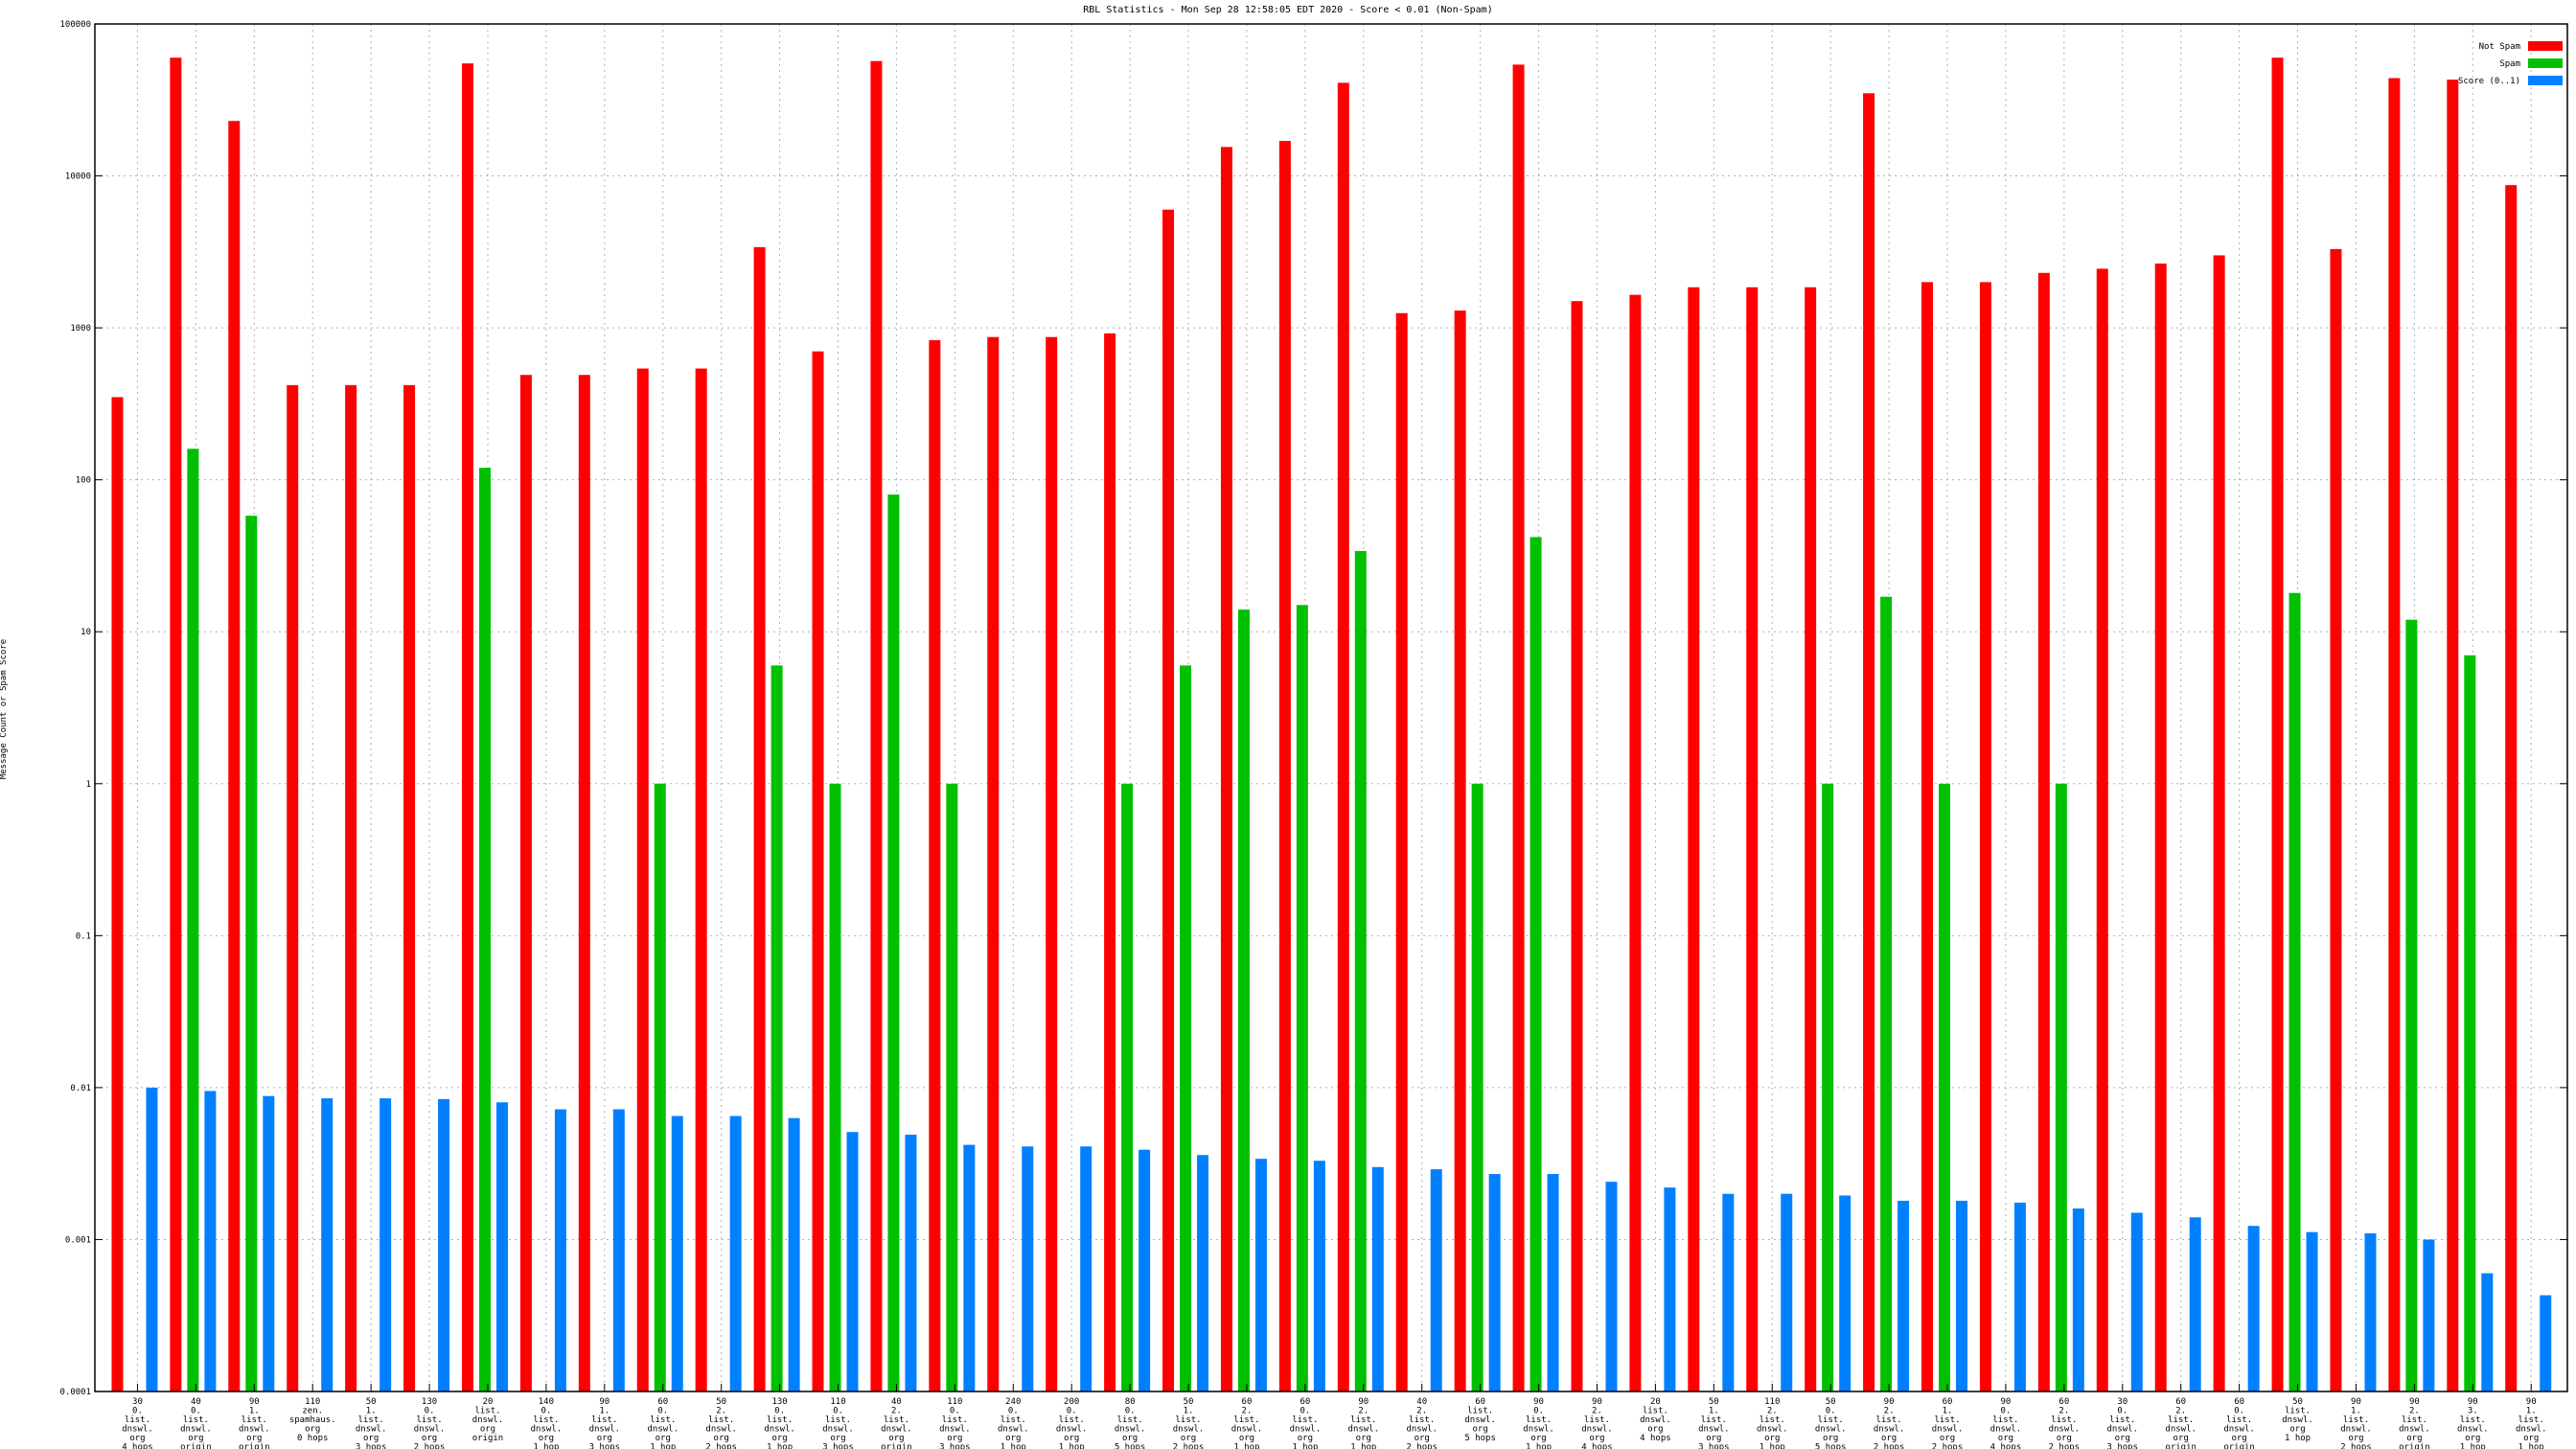 The width and height of the screenshot is (2576, 1449). I want to click on y-tick-label: 100000, so click(75, 25).